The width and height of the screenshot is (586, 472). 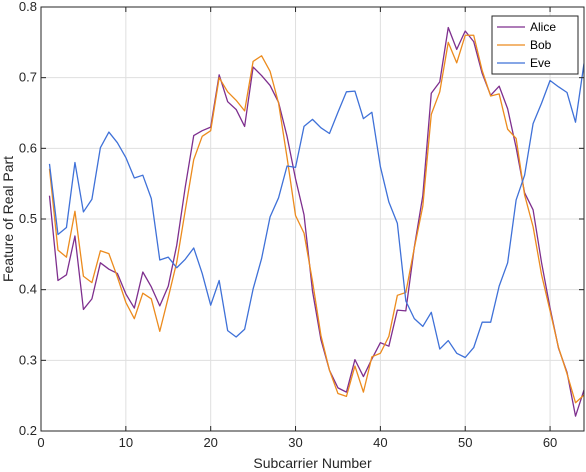 What do you see at coordinates (28, 218) in the screenshot?
I see `y-tick-label: 0.5` at bounding box center [28, 218].